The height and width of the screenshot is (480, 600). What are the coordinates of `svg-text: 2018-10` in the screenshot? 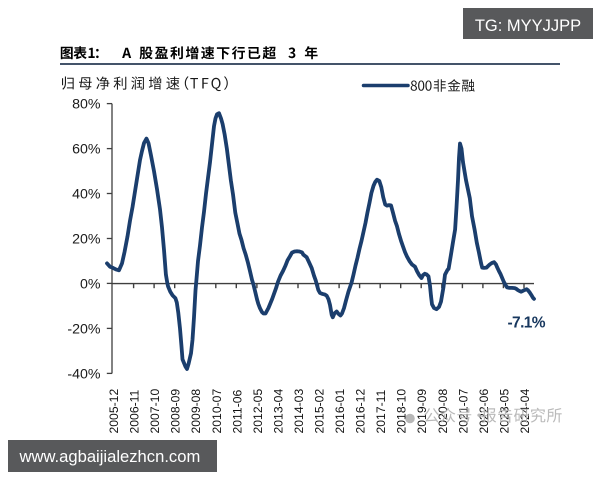 It's located at (402, 411).